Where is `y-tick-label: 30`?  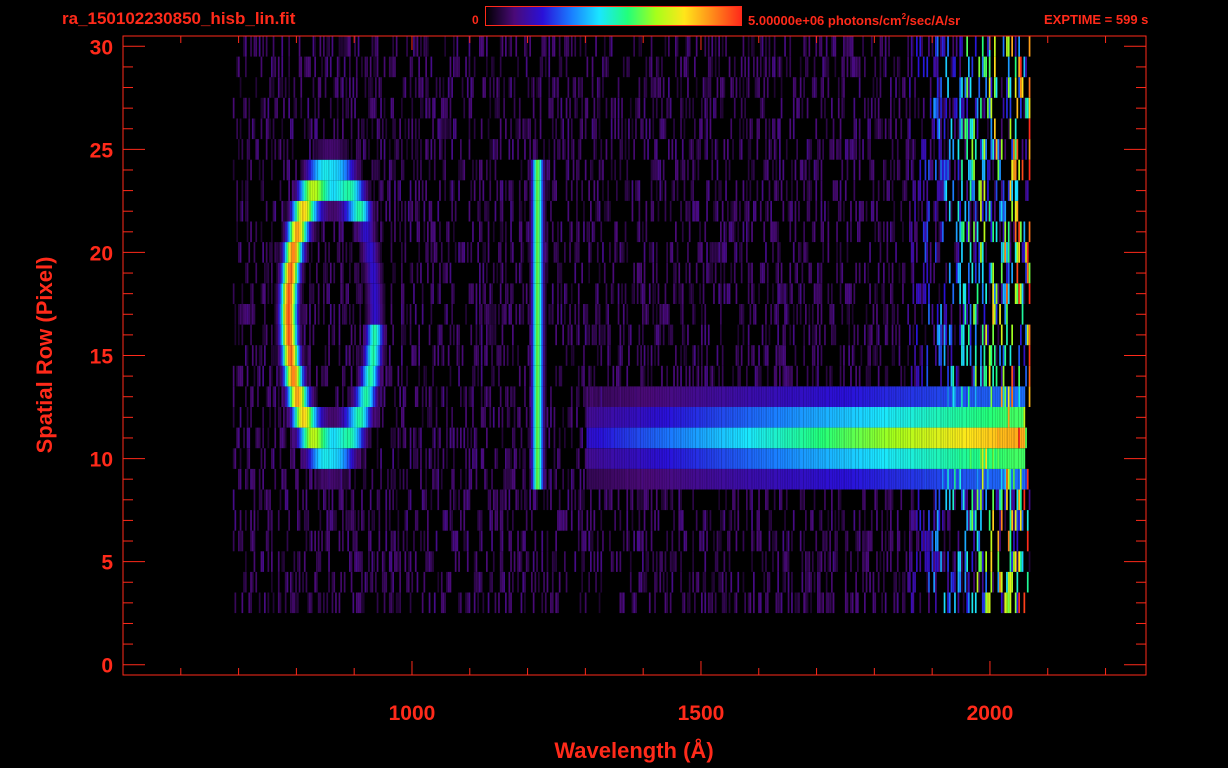
y-tick-label: 30 is located at coordinates (101, 47).